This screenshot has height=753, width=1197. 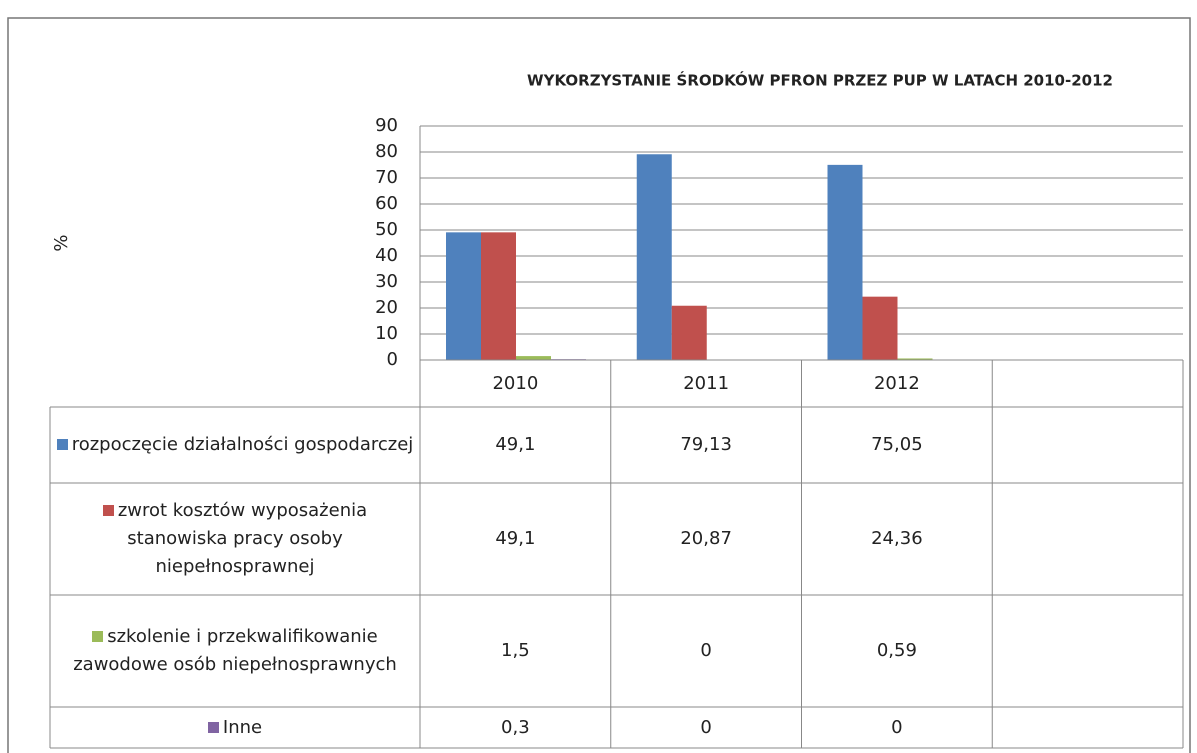 What do you see at coordinates (392, 359) in the screenshot?
I see `y-tick-label: 0` at bounding box center [392, 359].